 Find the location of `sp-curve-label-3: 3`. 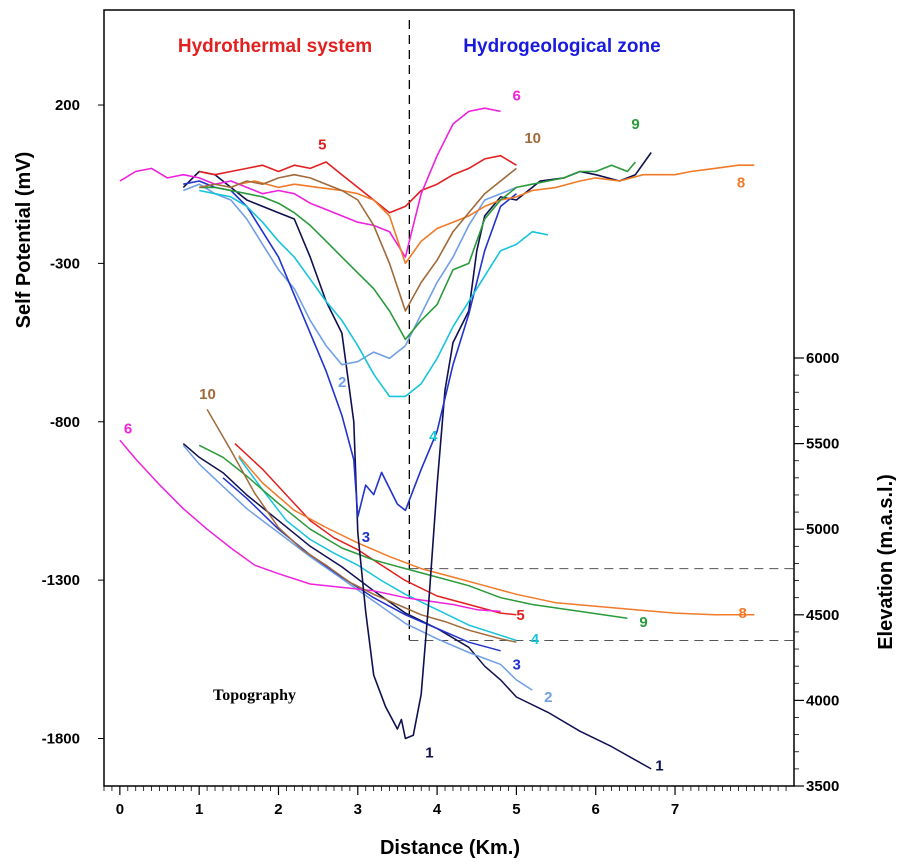

sp-curve-label-3: 3 is located at coordinates (366, 537).